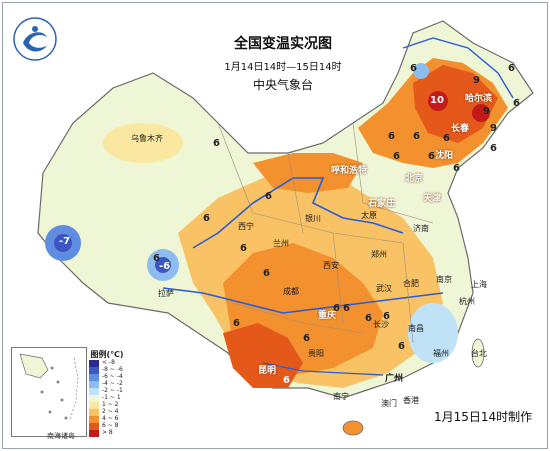 The width and height of the screenshot is (550, 451). I want to click on legend-label: 6 ~ 8, so click(110, 425).